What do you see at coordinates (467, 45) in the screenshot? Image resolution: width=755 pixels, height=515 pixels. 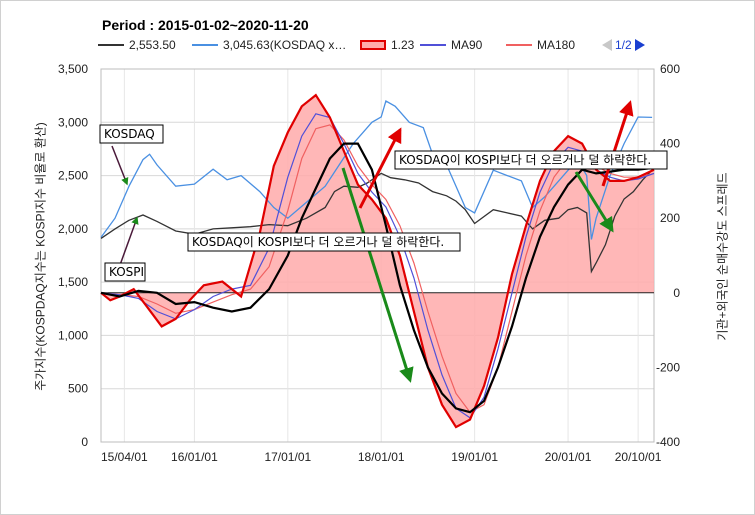 I see `legend-label-ma90: MA90` at bounding box center [467, 45].